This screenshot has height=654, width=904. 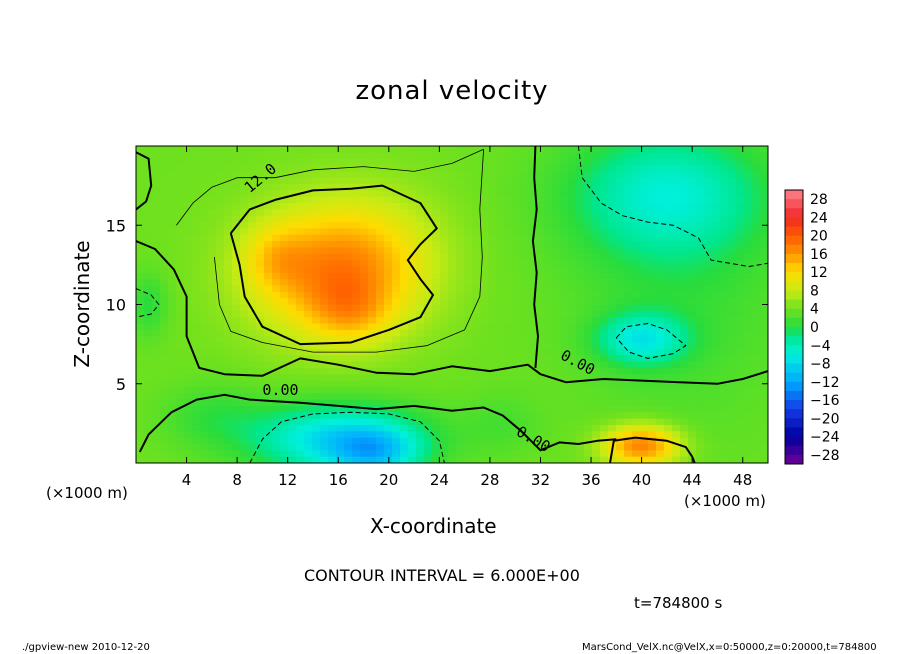 What do you see at coordinates (814, 291) in the screenshot?
I see `colorbar-tick-label: 8` at bounding box center [814, 291].